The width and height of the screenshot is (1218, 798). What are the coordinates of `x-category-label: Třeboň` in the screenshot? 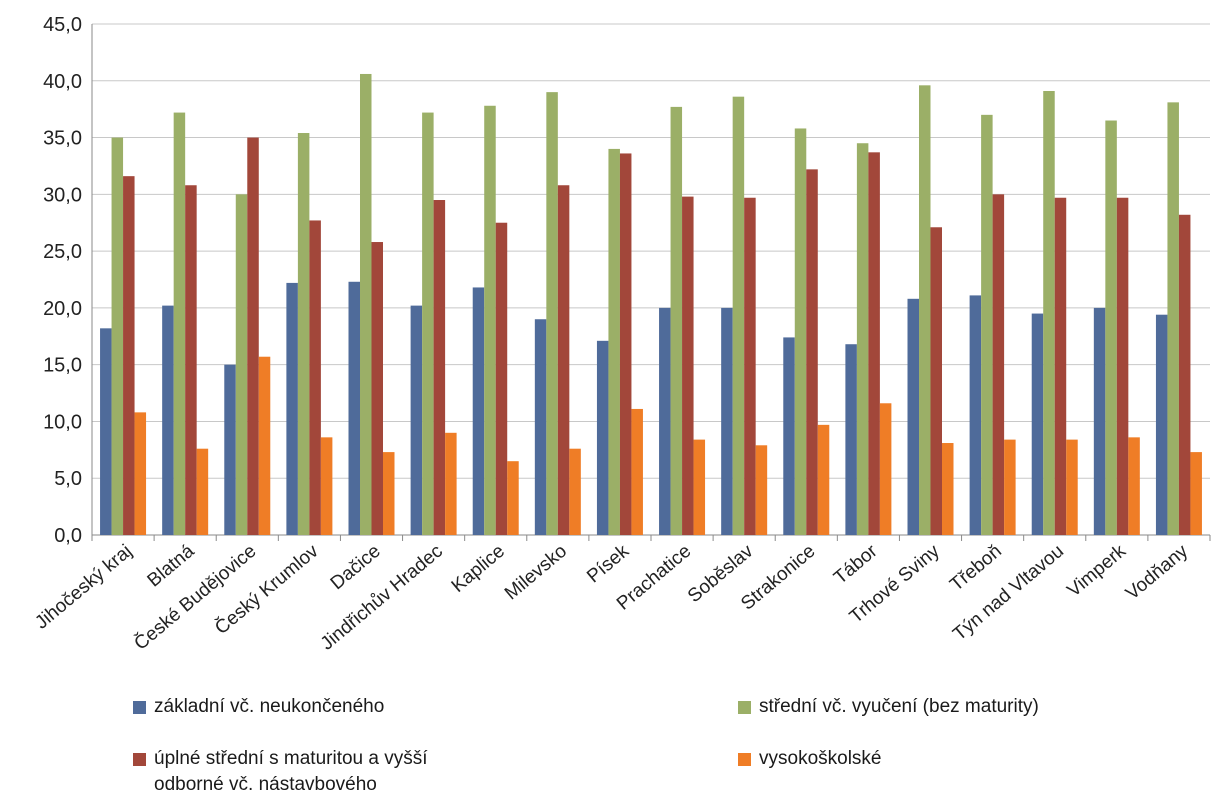 It's located at (976, 568).